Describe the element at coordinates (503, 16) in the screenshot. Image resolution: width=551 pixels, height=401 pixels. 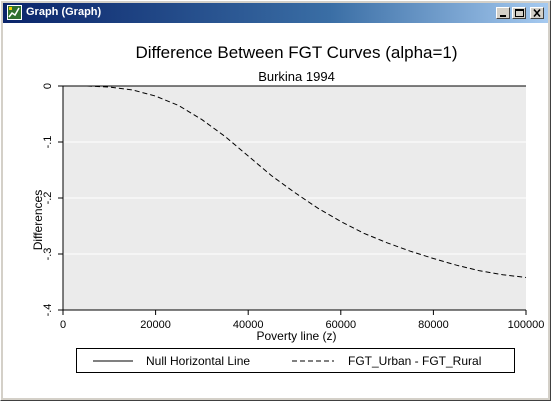
I see `minimize-icon` at that location.